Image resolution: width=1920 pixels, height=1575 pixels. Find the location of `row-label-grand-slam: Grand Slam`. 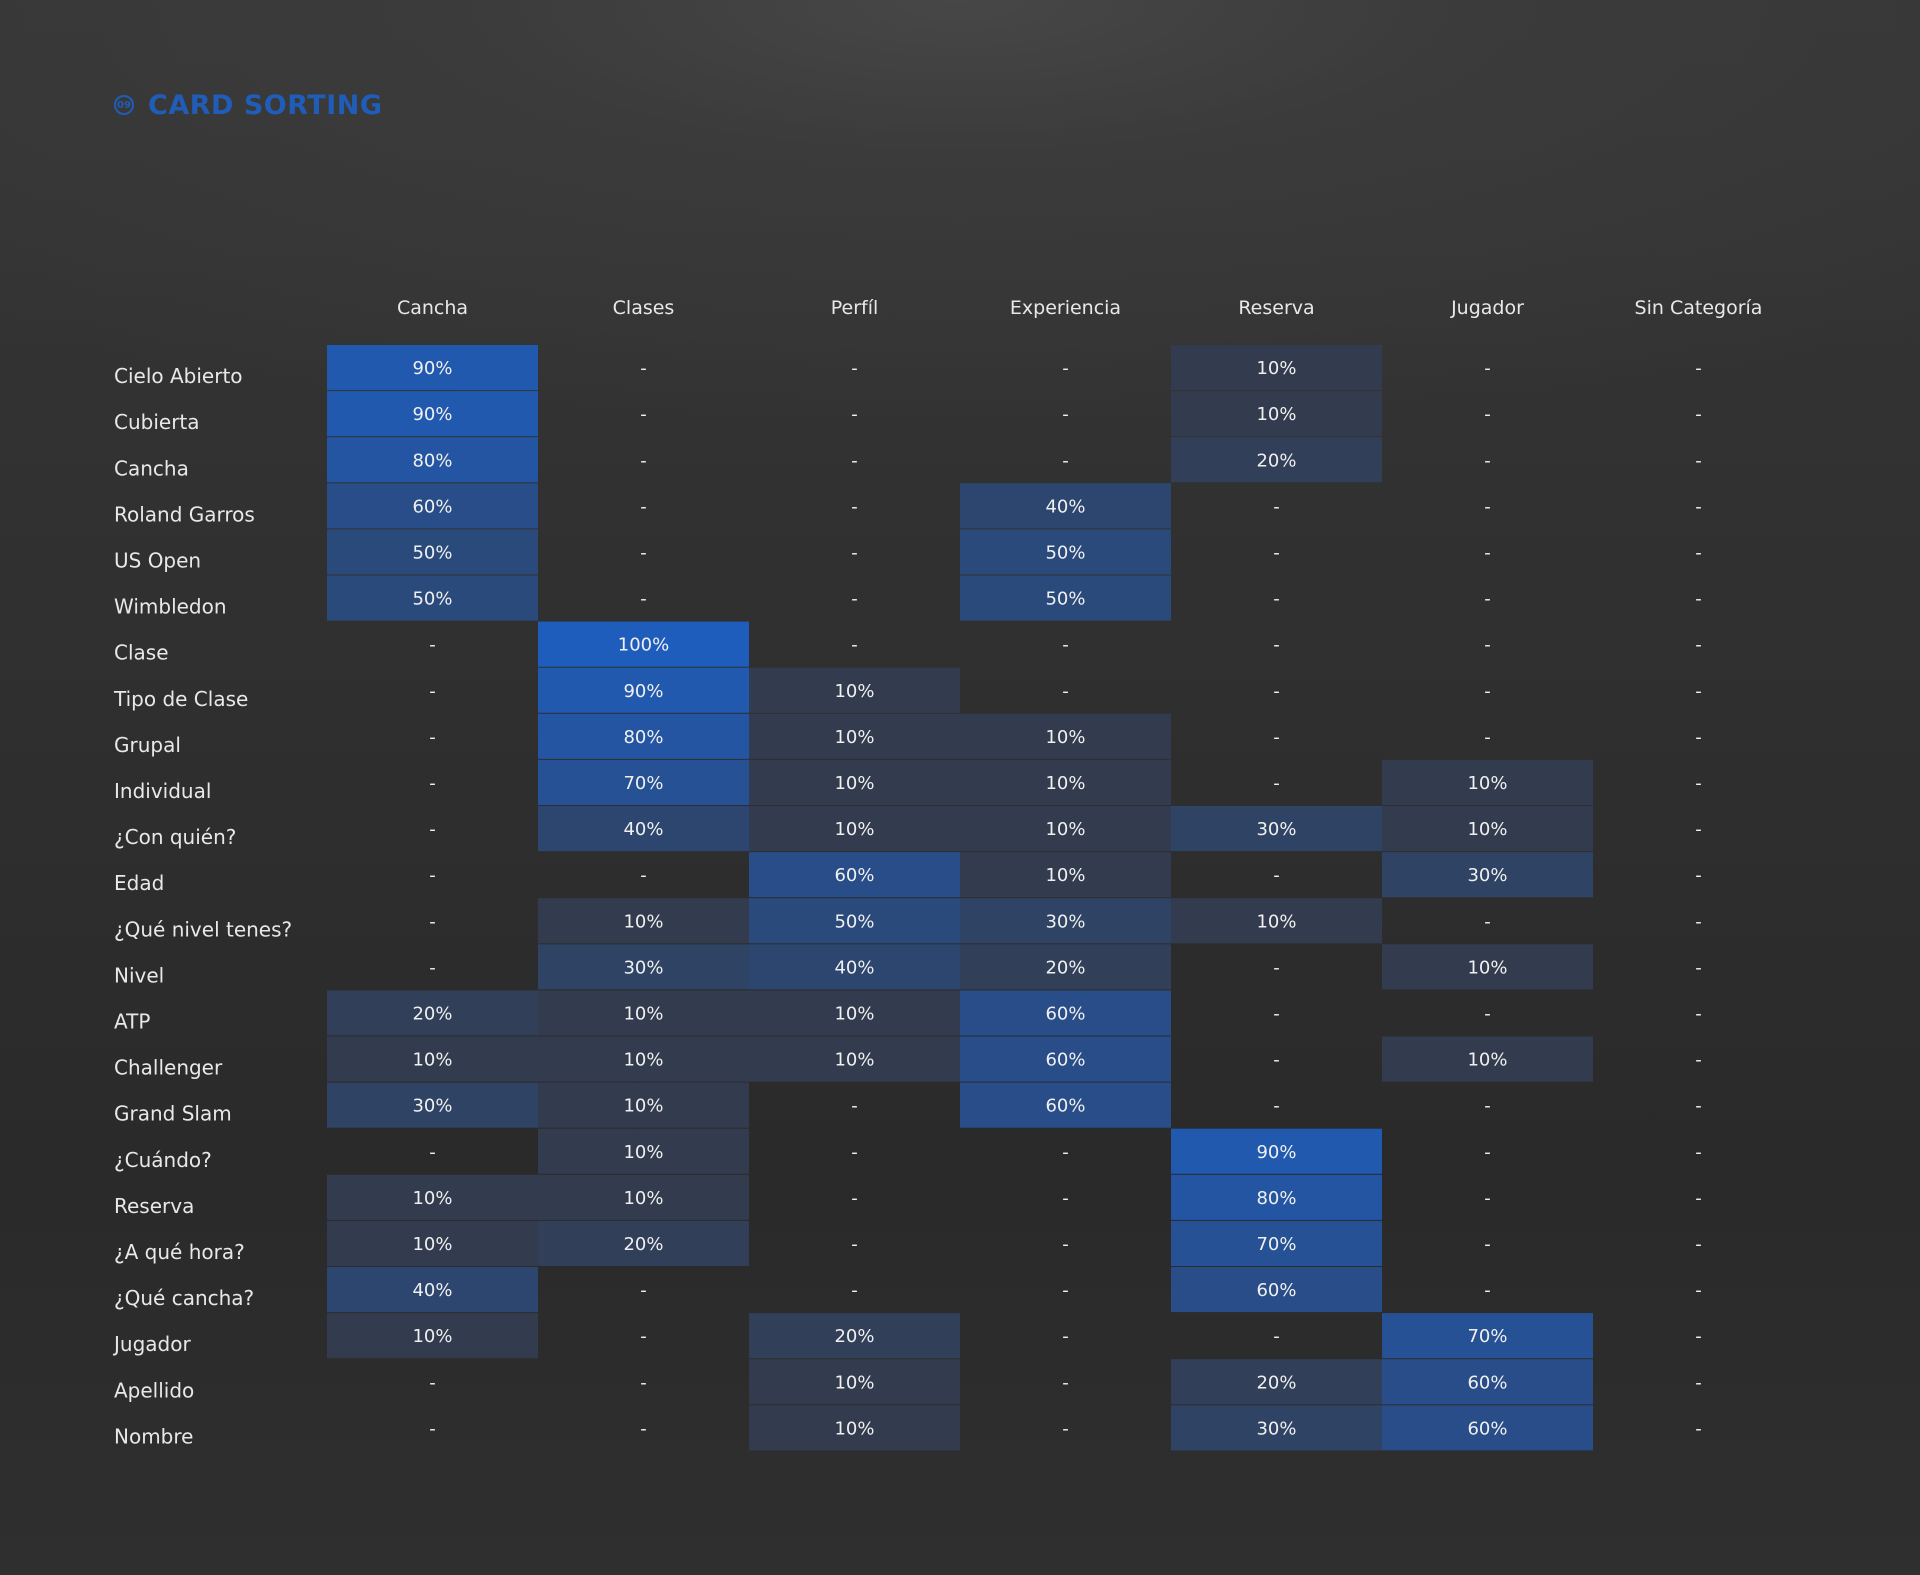

row-label-grand-slam: Grand Slam is located at coordinates (173, 1114).